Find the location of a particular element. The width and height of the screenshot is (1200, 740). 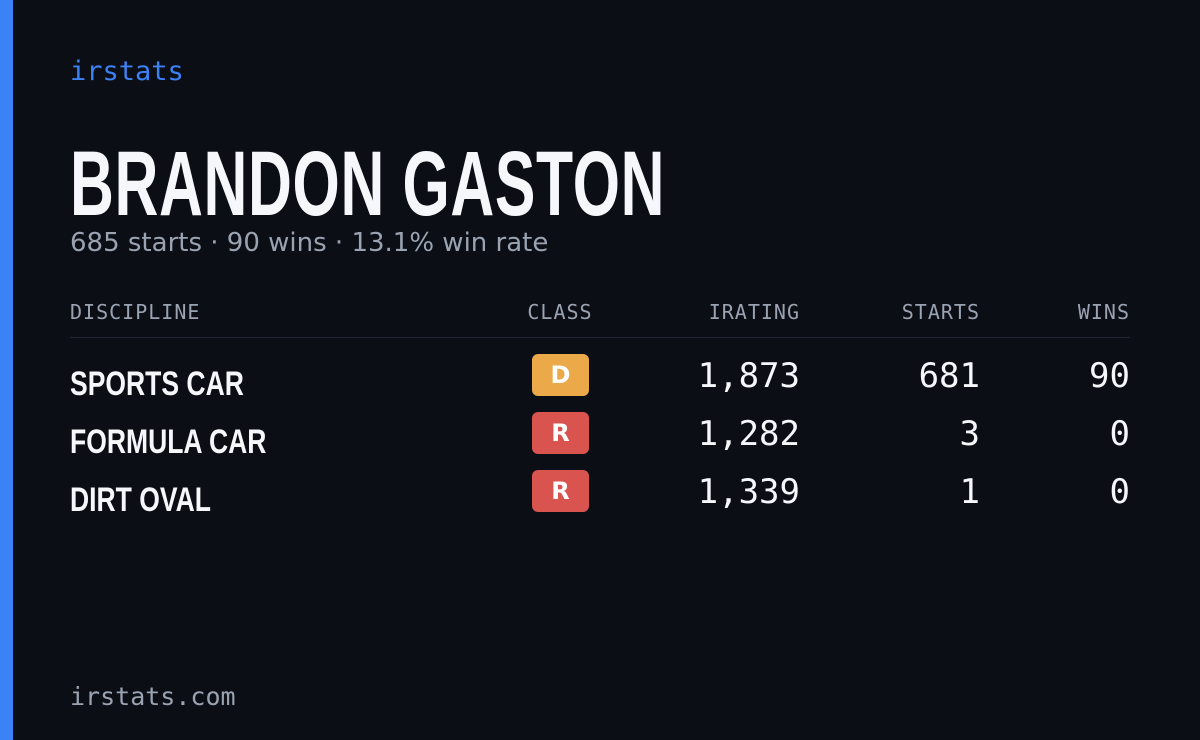

discipline: DIRT OVAL is located at coordinates (140, 500).